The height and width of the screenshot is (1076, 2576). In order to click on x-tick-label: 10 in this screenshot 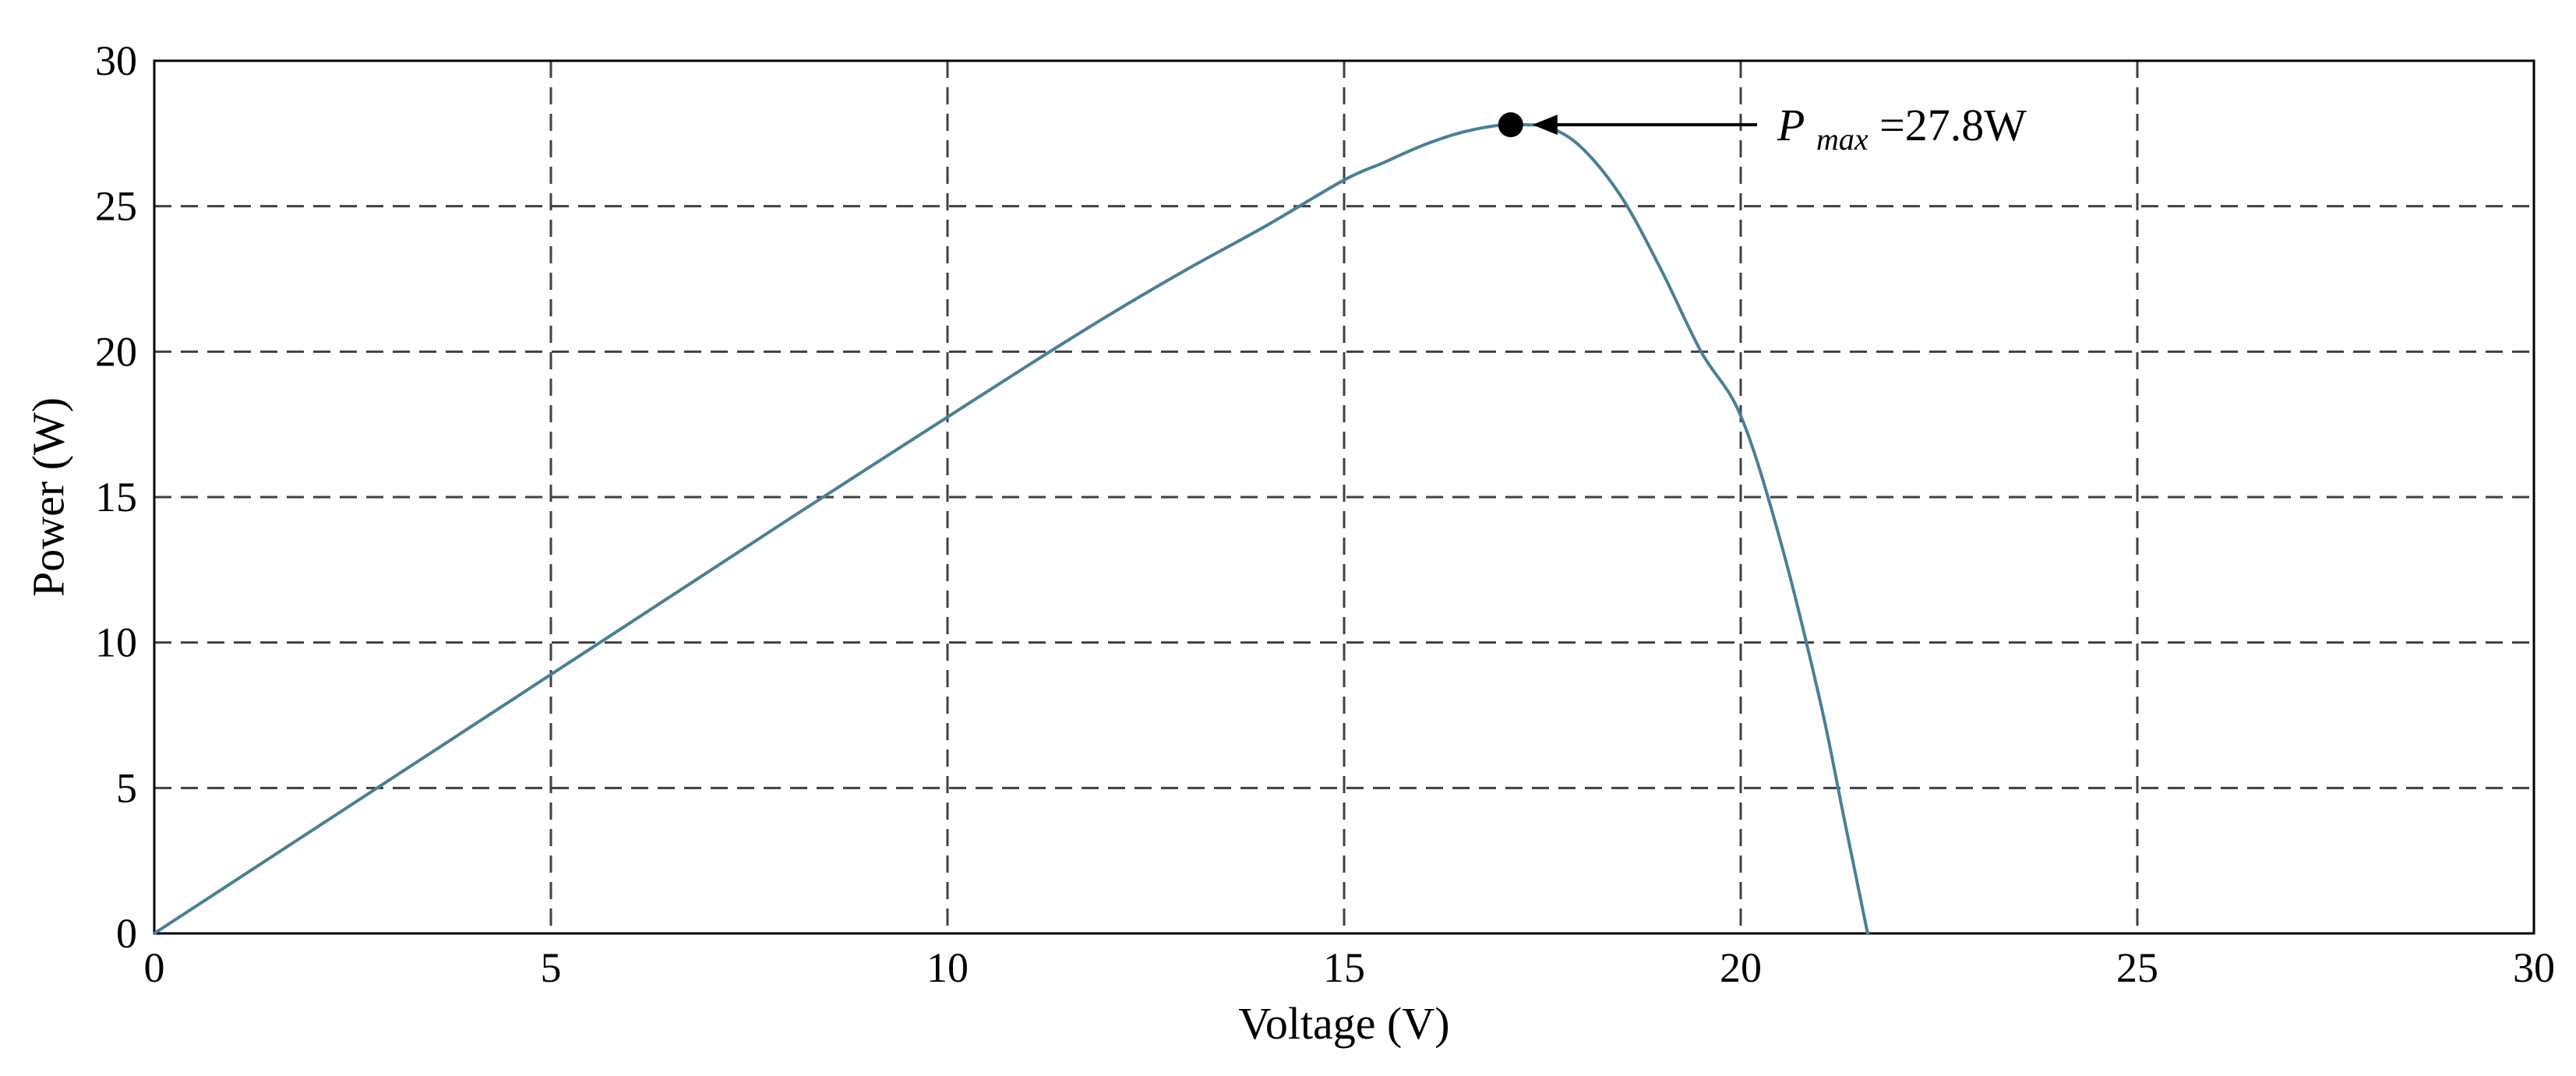, I will do `click(947, 967)`.